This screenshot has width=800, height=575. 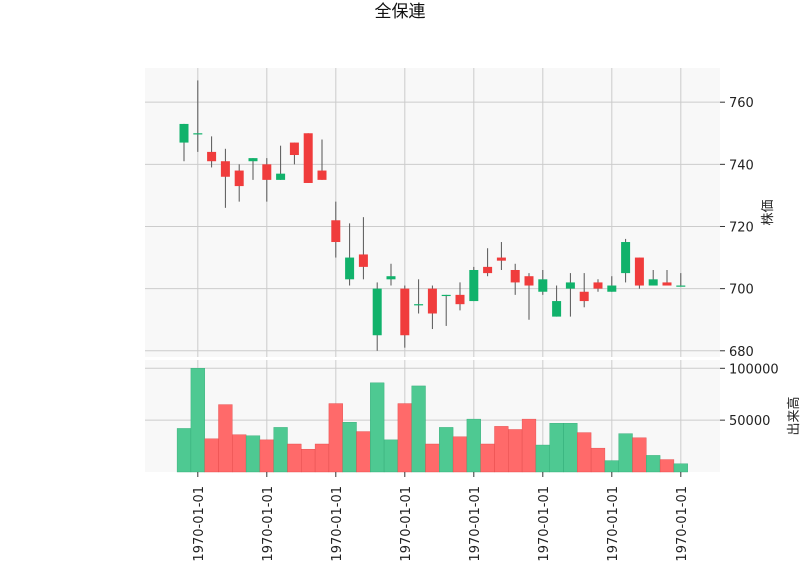 What do you see at coordinates (400, 12) in the screenshot?
I see `chart-title: 全保連` at bounding box center [400, 12].